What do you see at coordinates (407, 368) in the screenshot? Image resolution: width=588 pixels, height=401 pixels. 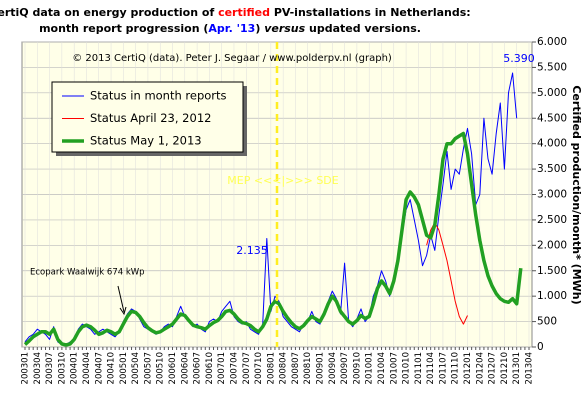 I see `x-tick-label: 201010` at bounding box center [407, 368].